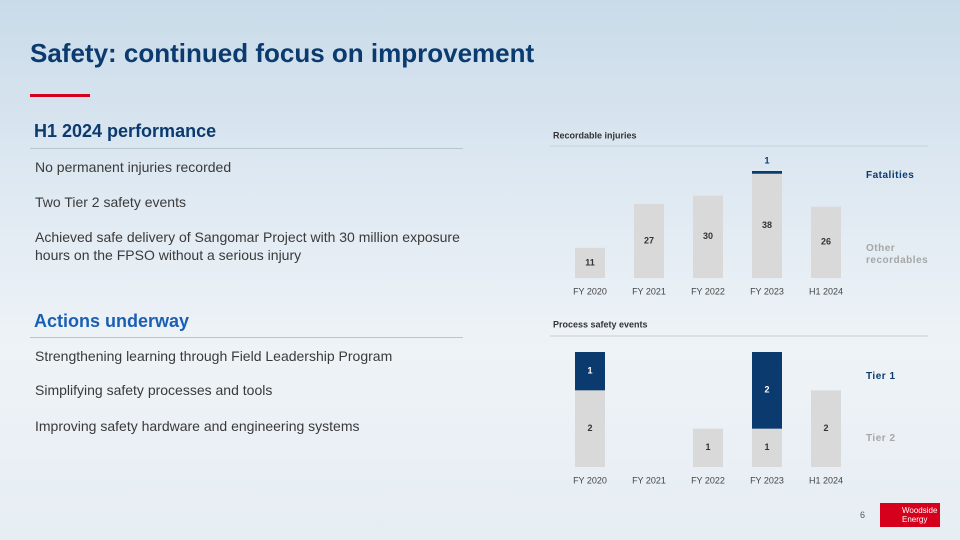 Image resolution: width=960 pixels, height=540 pixels. I want to click on data-label: 38, so click(767, 225).